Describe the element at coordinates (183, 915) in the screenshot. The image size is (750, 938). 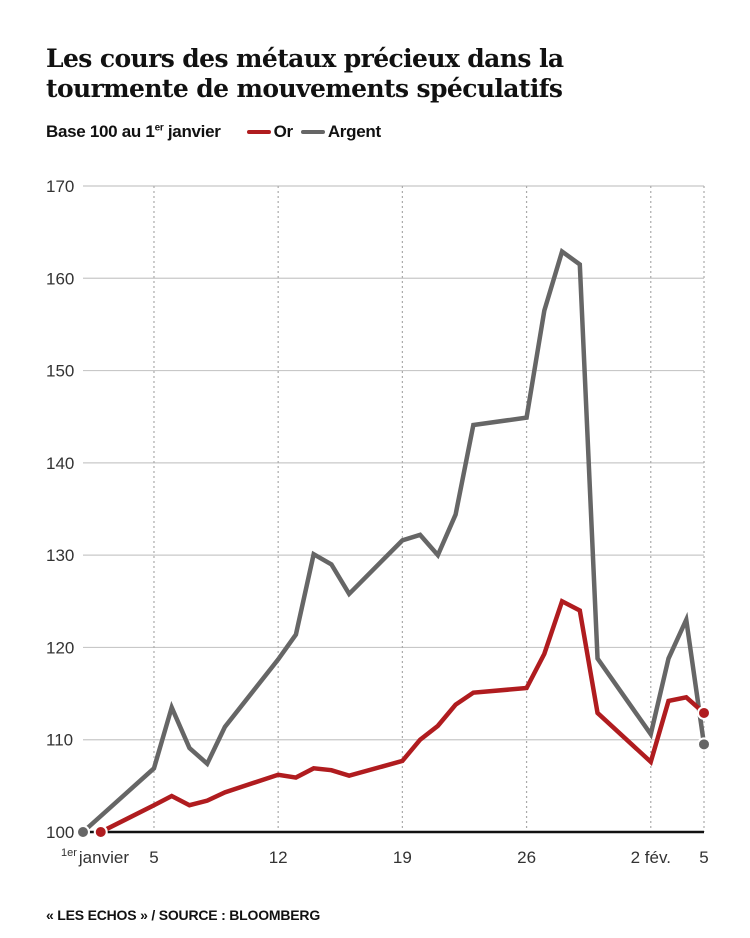
I see `source-credit: « LES ECHOS » / SOURCE : BLOOMBERG` at that location.